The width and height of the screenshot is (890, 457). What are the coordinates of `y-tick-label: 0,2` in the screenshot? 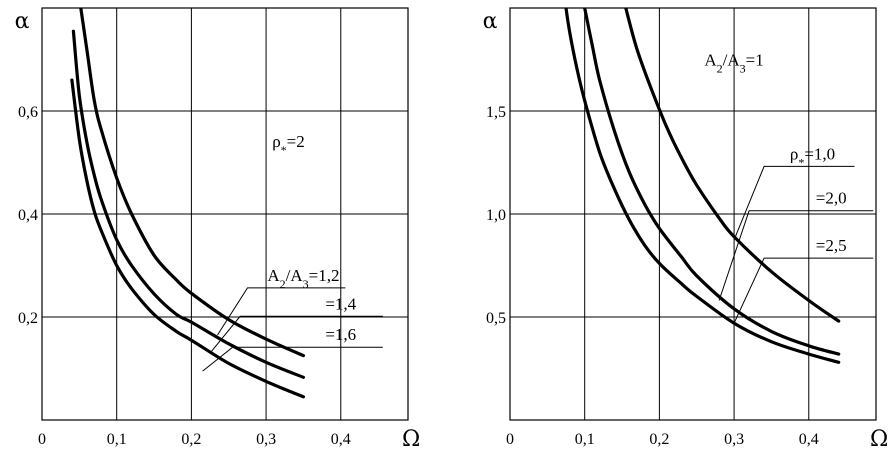 It's located at (28, 318).